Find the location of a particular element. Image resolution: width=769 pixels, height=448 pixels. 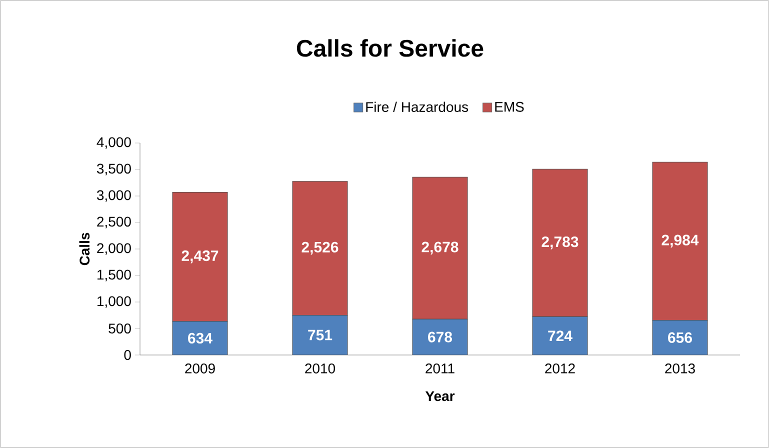

data-label: 2,437 is located at coordinates (200, 257).